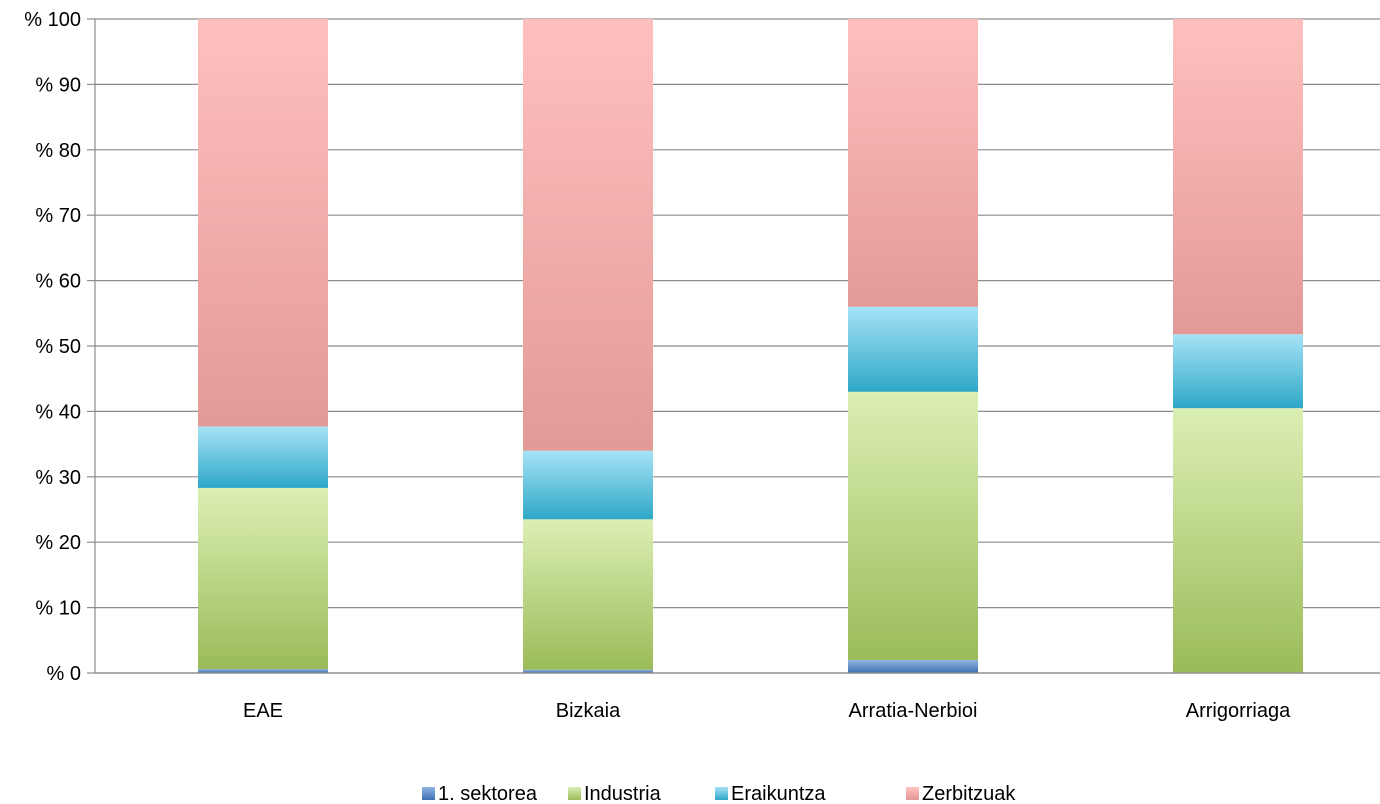 The image size is (1380, 804). Describe the element at coordinates (263, 671) in the screenshot. I see `bar-1-sektorea-eae` at that location.